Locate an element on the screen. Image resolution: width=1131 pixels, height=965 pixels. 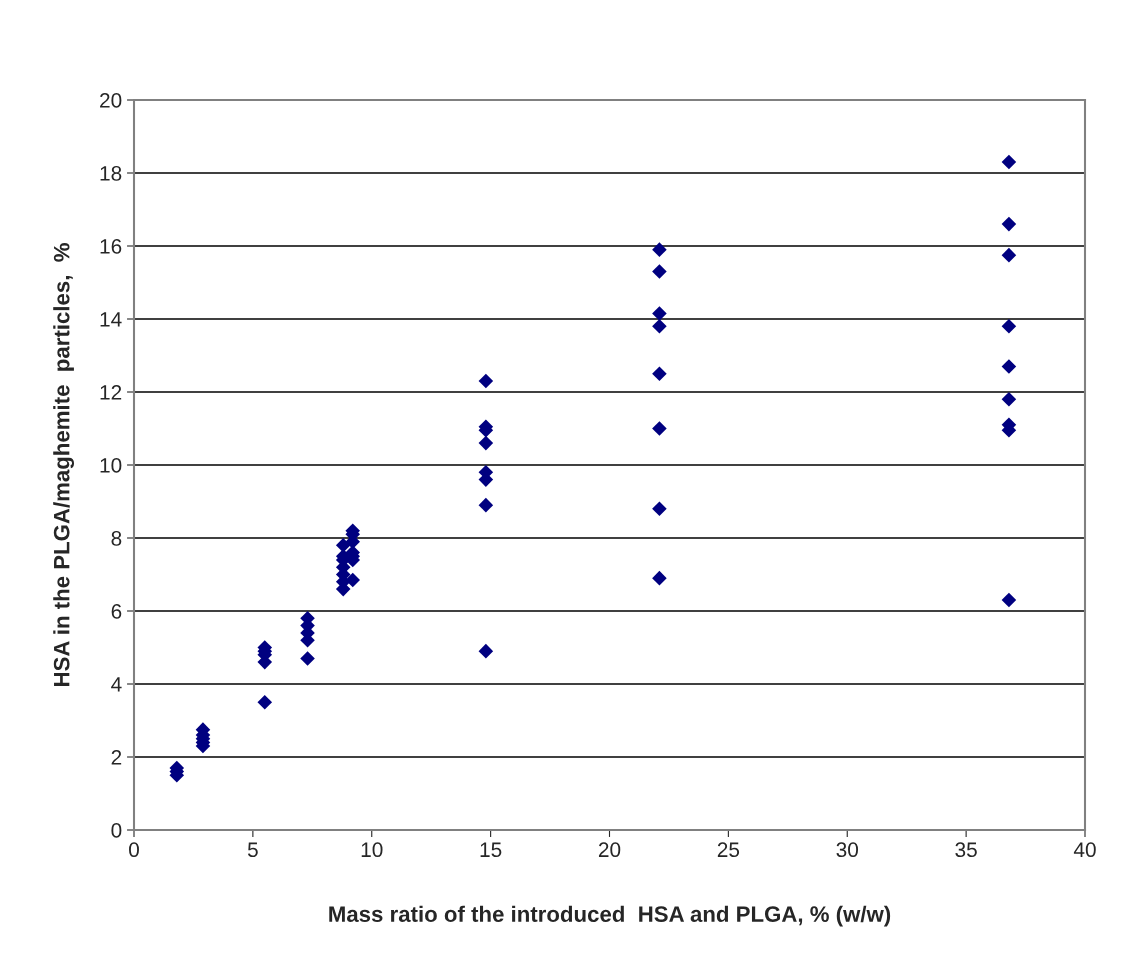
y-axis-title: HSA in the PLGA/maghemite particles, % is located at coordinates (64, 464).